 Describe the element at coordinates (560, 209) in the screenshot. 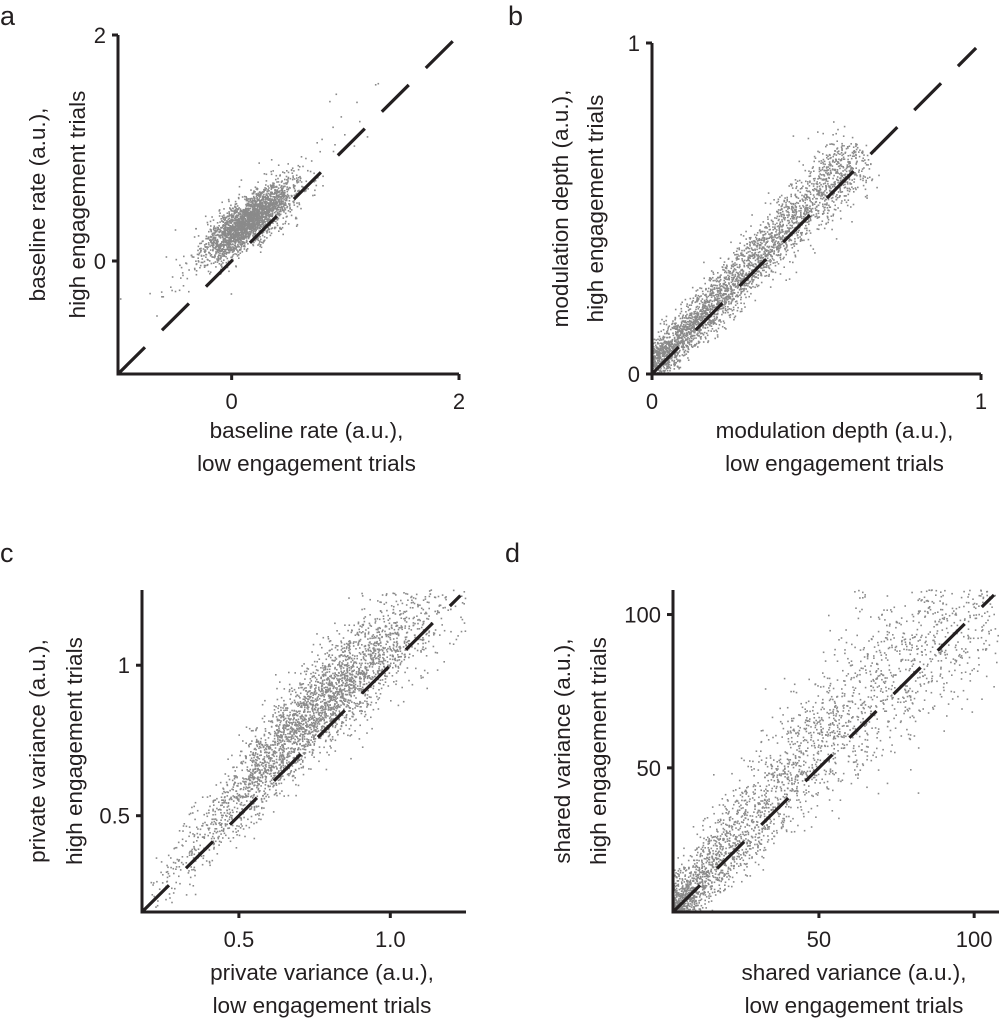

I see `y-axis-label: modulation depth (a.u.),` at that location.